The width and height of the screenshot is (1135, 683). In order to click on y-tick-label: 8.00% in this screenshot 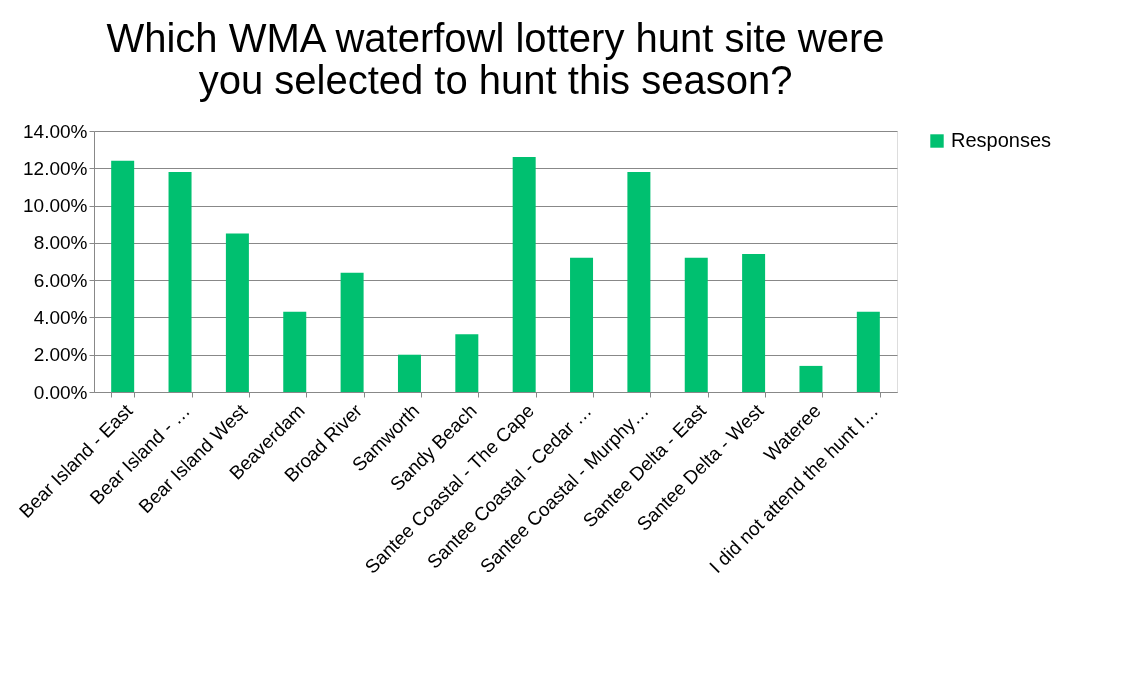, I will do `click(60, 243)`.